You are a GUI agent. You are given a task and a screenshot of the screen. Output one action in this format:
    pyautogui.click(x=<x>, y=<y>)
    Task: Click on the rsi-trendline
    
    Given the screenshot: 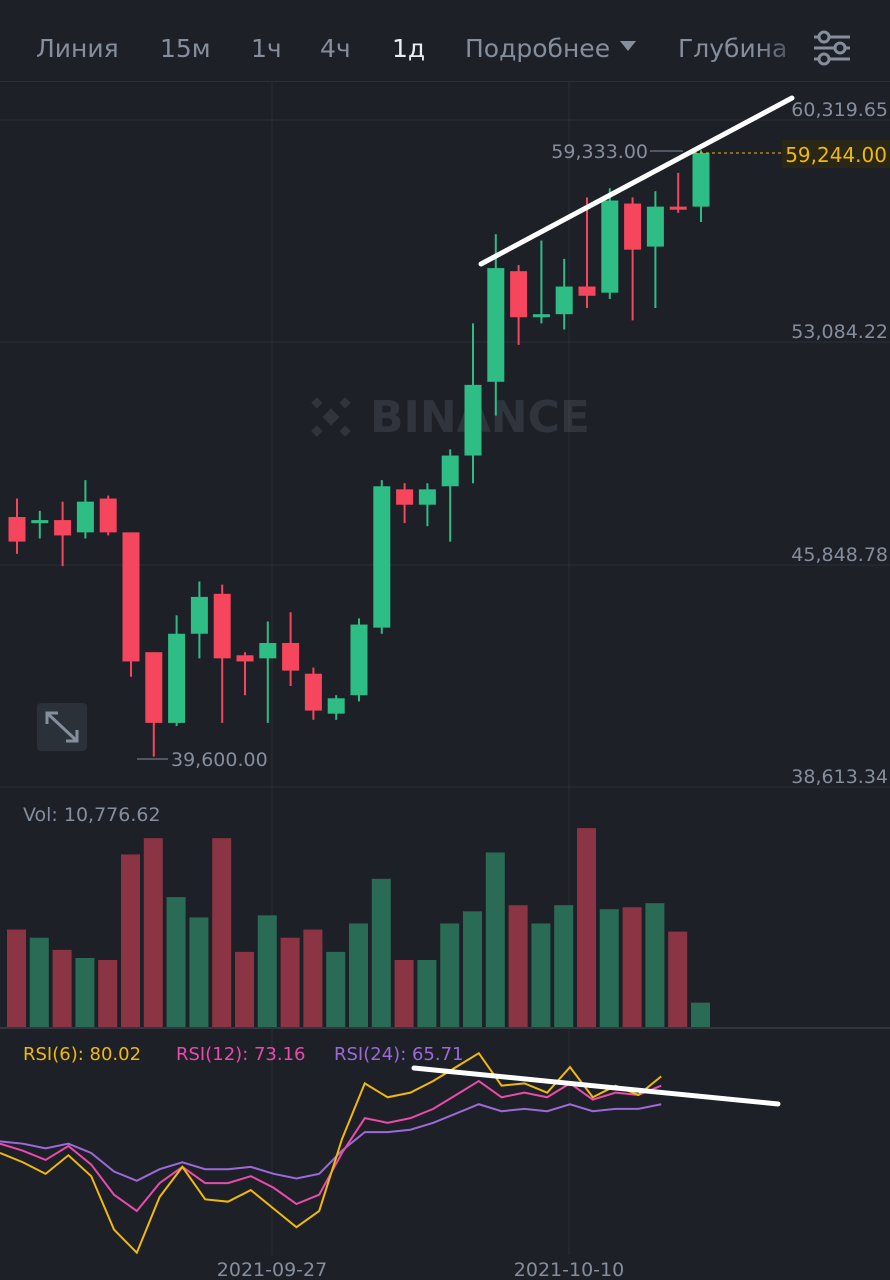 What is the action you would take?
    pyautogui.click(x=596, y=1086)
    